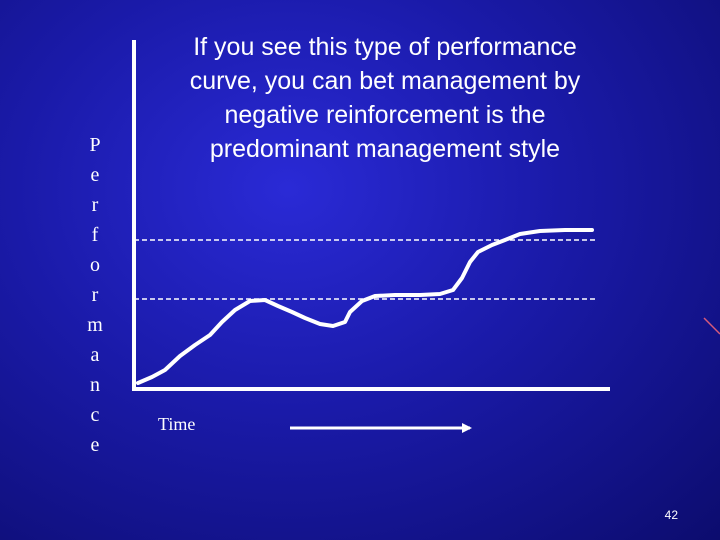 This screenshot has height=540, width=720. I want to click on decorative-streak, so click(711, 326).